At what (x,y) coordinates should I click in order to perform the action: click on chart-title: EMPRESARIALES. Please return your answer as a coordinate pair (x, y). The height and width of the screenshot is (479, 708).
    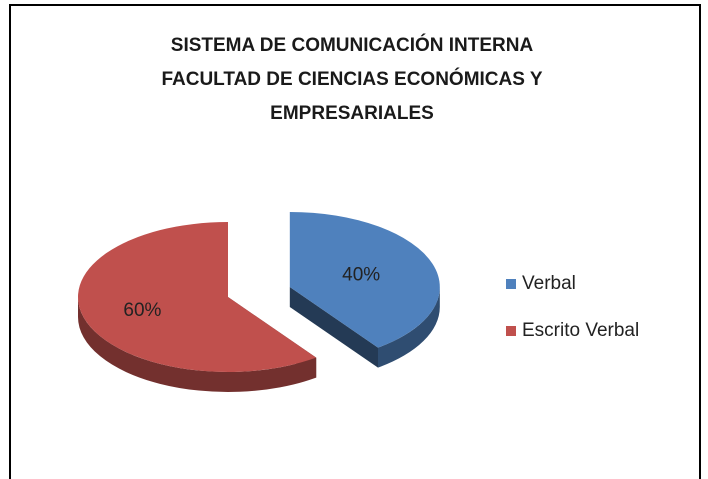
    Looking at the image, I should click on (352, 113).